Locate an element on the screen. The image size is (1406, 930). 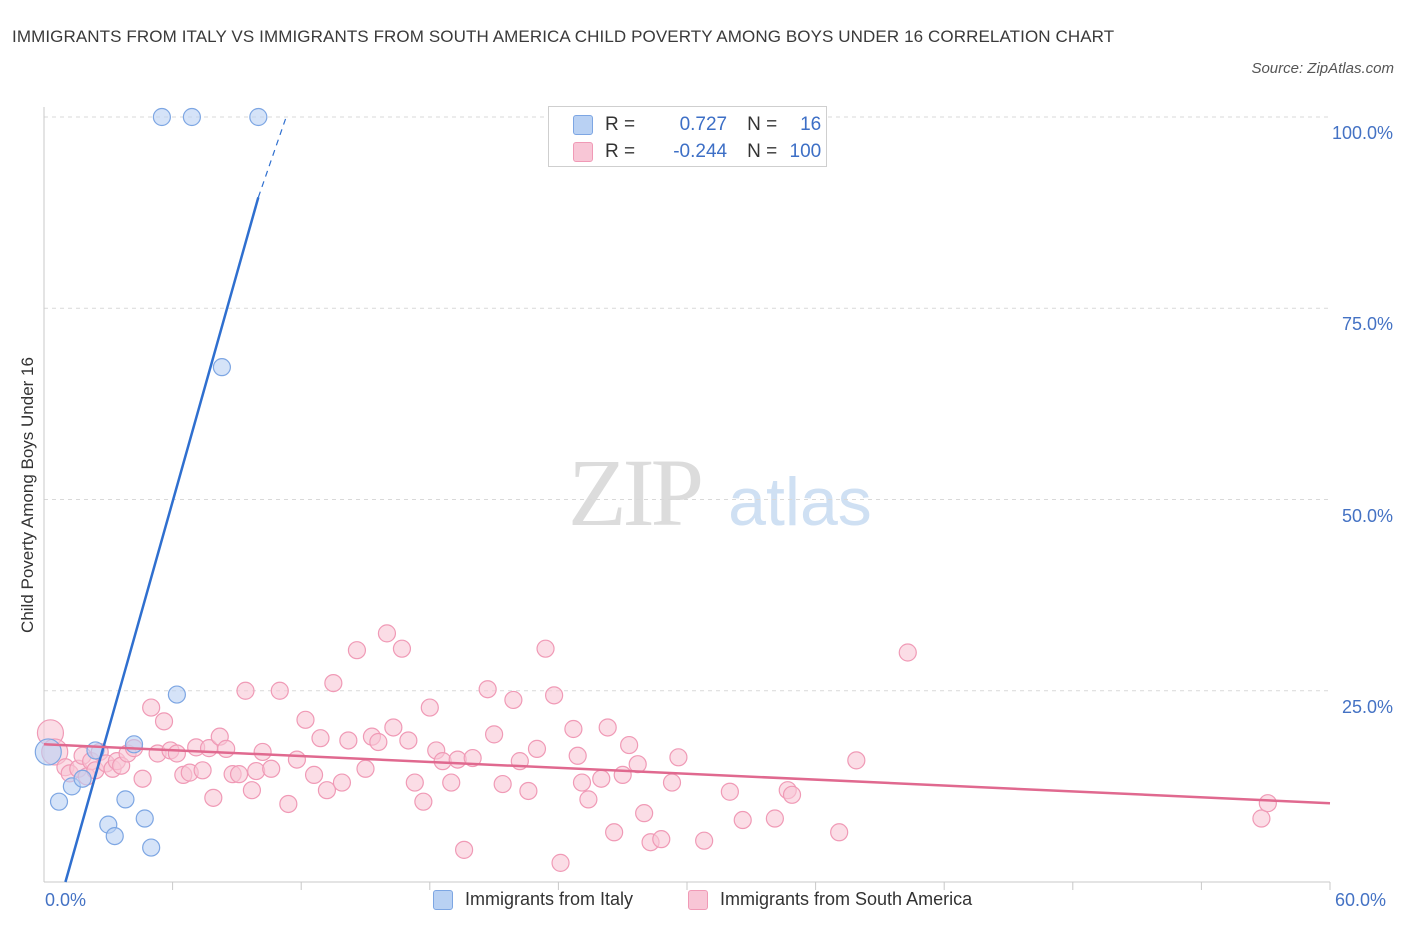
italy-r-label: R = is located at coordinates (620, 124).